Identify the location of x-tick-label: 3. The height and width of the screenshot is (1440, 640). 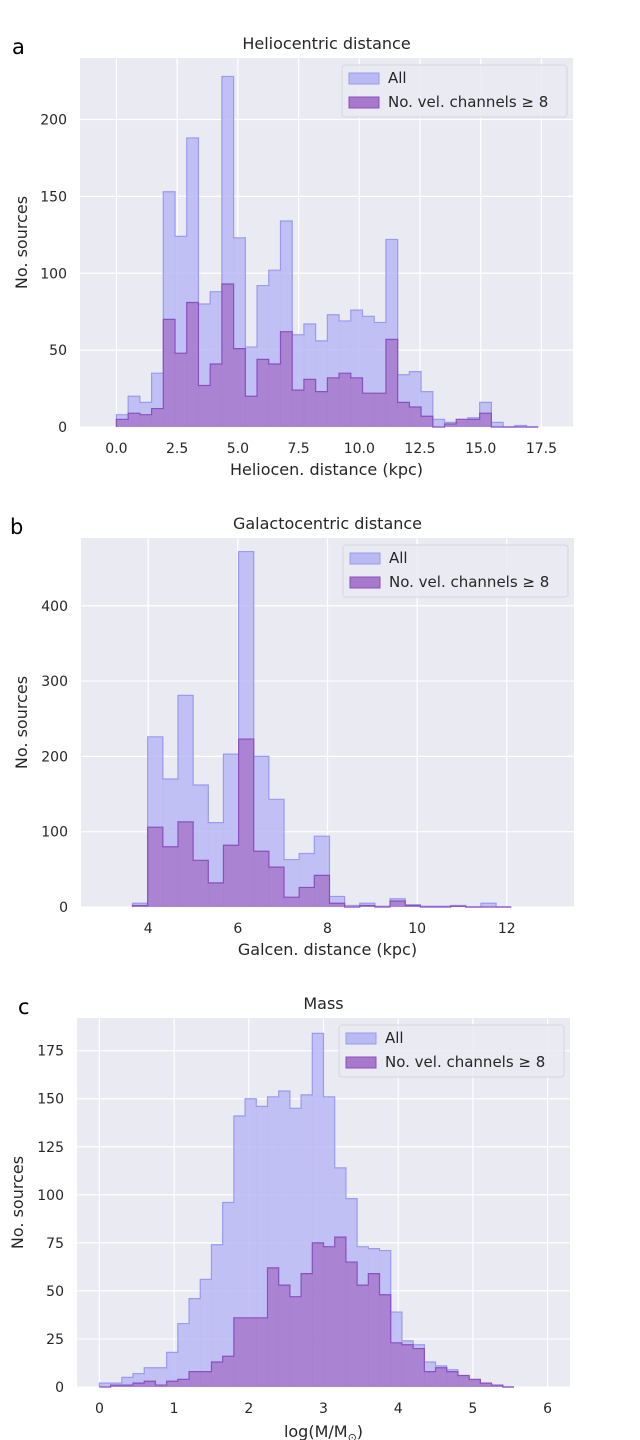
(323, 1409).